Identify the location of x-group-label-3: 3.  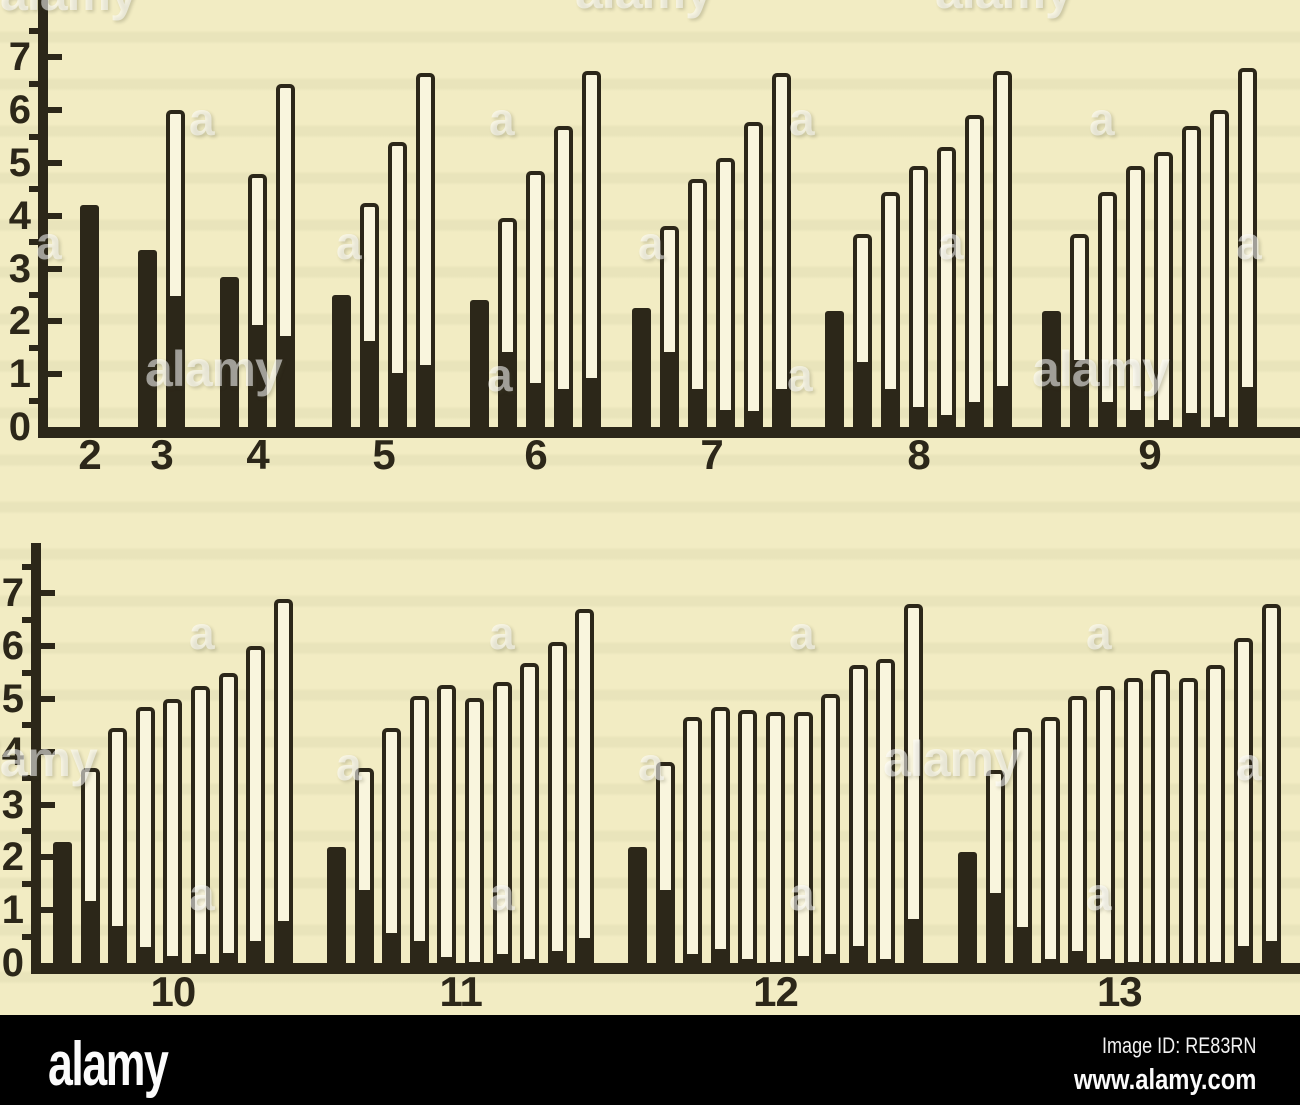
(161, 454).